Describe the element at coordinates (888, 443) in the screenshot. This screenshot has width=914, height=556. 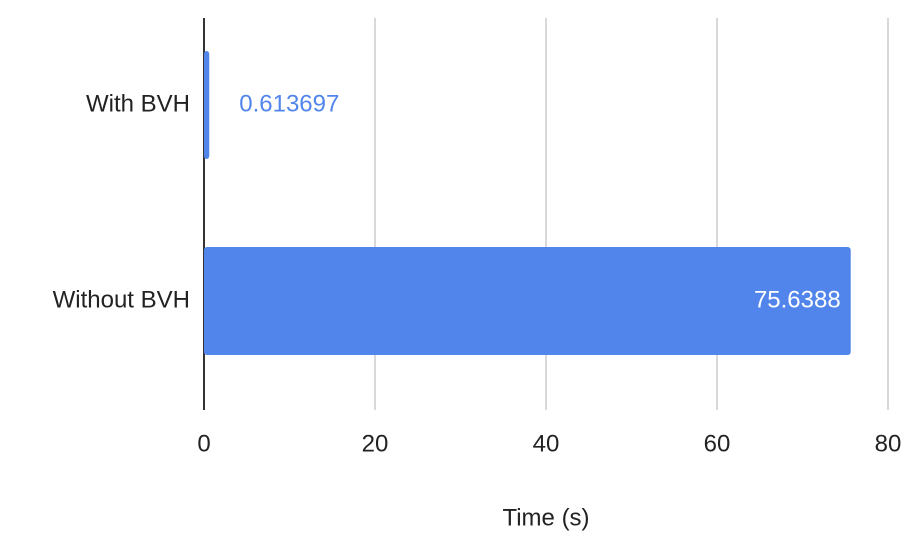
I see `x-tick-label: 80` at that location.